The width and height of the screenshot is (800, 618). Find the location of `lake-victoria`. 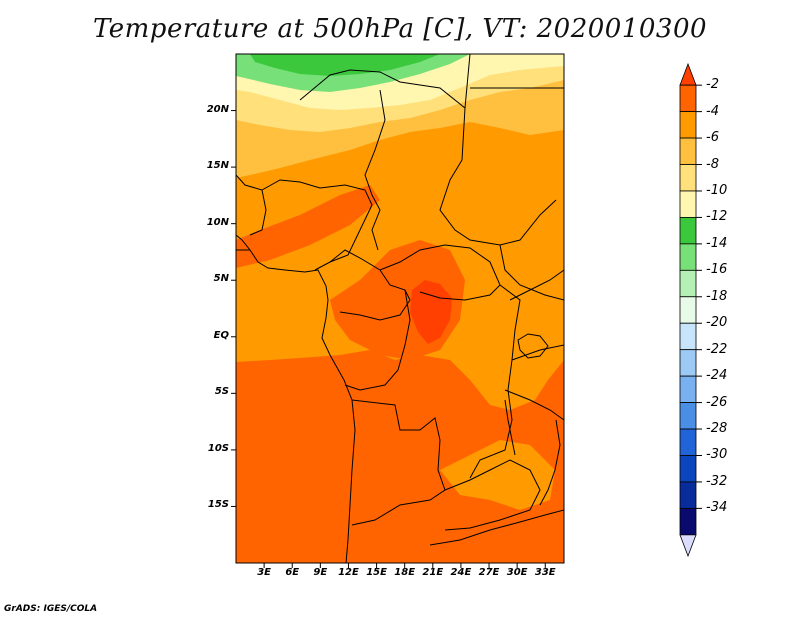

lake-victoria is located at coordinates (533, 346).